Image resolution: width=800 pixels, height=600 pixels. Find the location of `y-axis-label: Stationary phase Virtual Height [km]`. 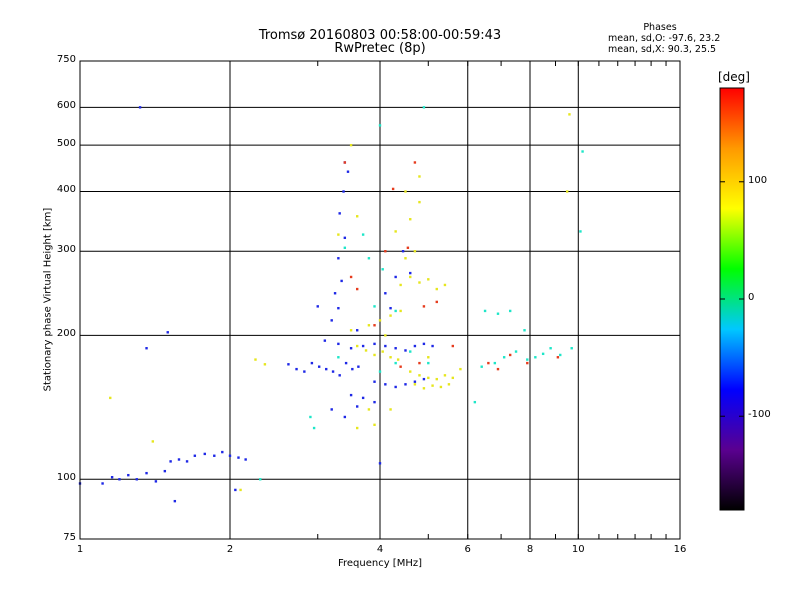

y-axis-label: Stationary phase Virtual Height [km] is located at coordinates (48, 299).